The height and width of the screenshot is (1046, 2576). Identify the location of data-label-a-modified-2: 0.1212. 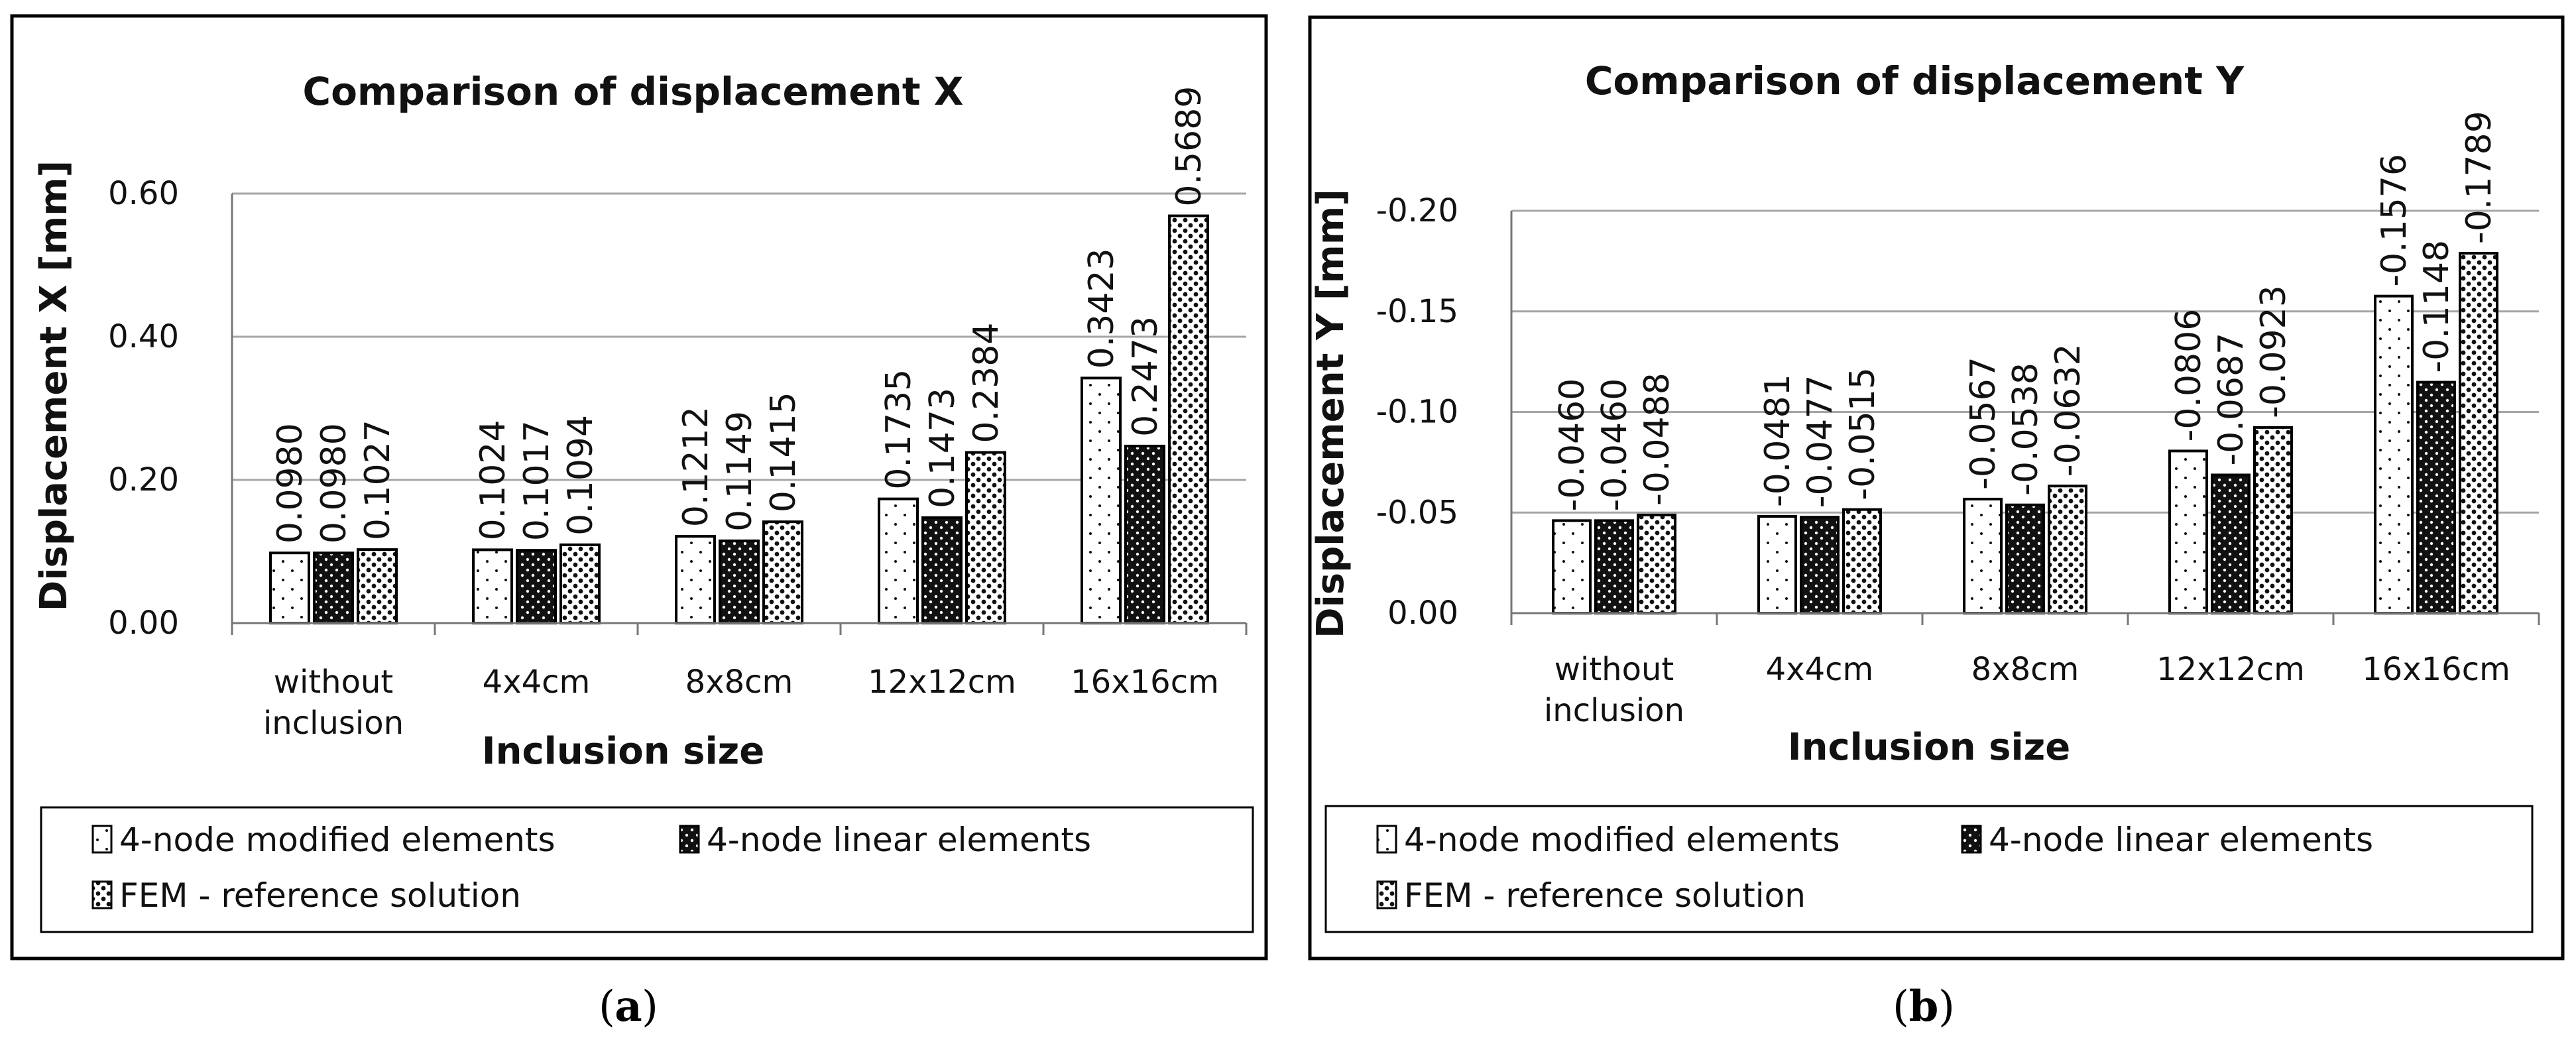
(696, 466).